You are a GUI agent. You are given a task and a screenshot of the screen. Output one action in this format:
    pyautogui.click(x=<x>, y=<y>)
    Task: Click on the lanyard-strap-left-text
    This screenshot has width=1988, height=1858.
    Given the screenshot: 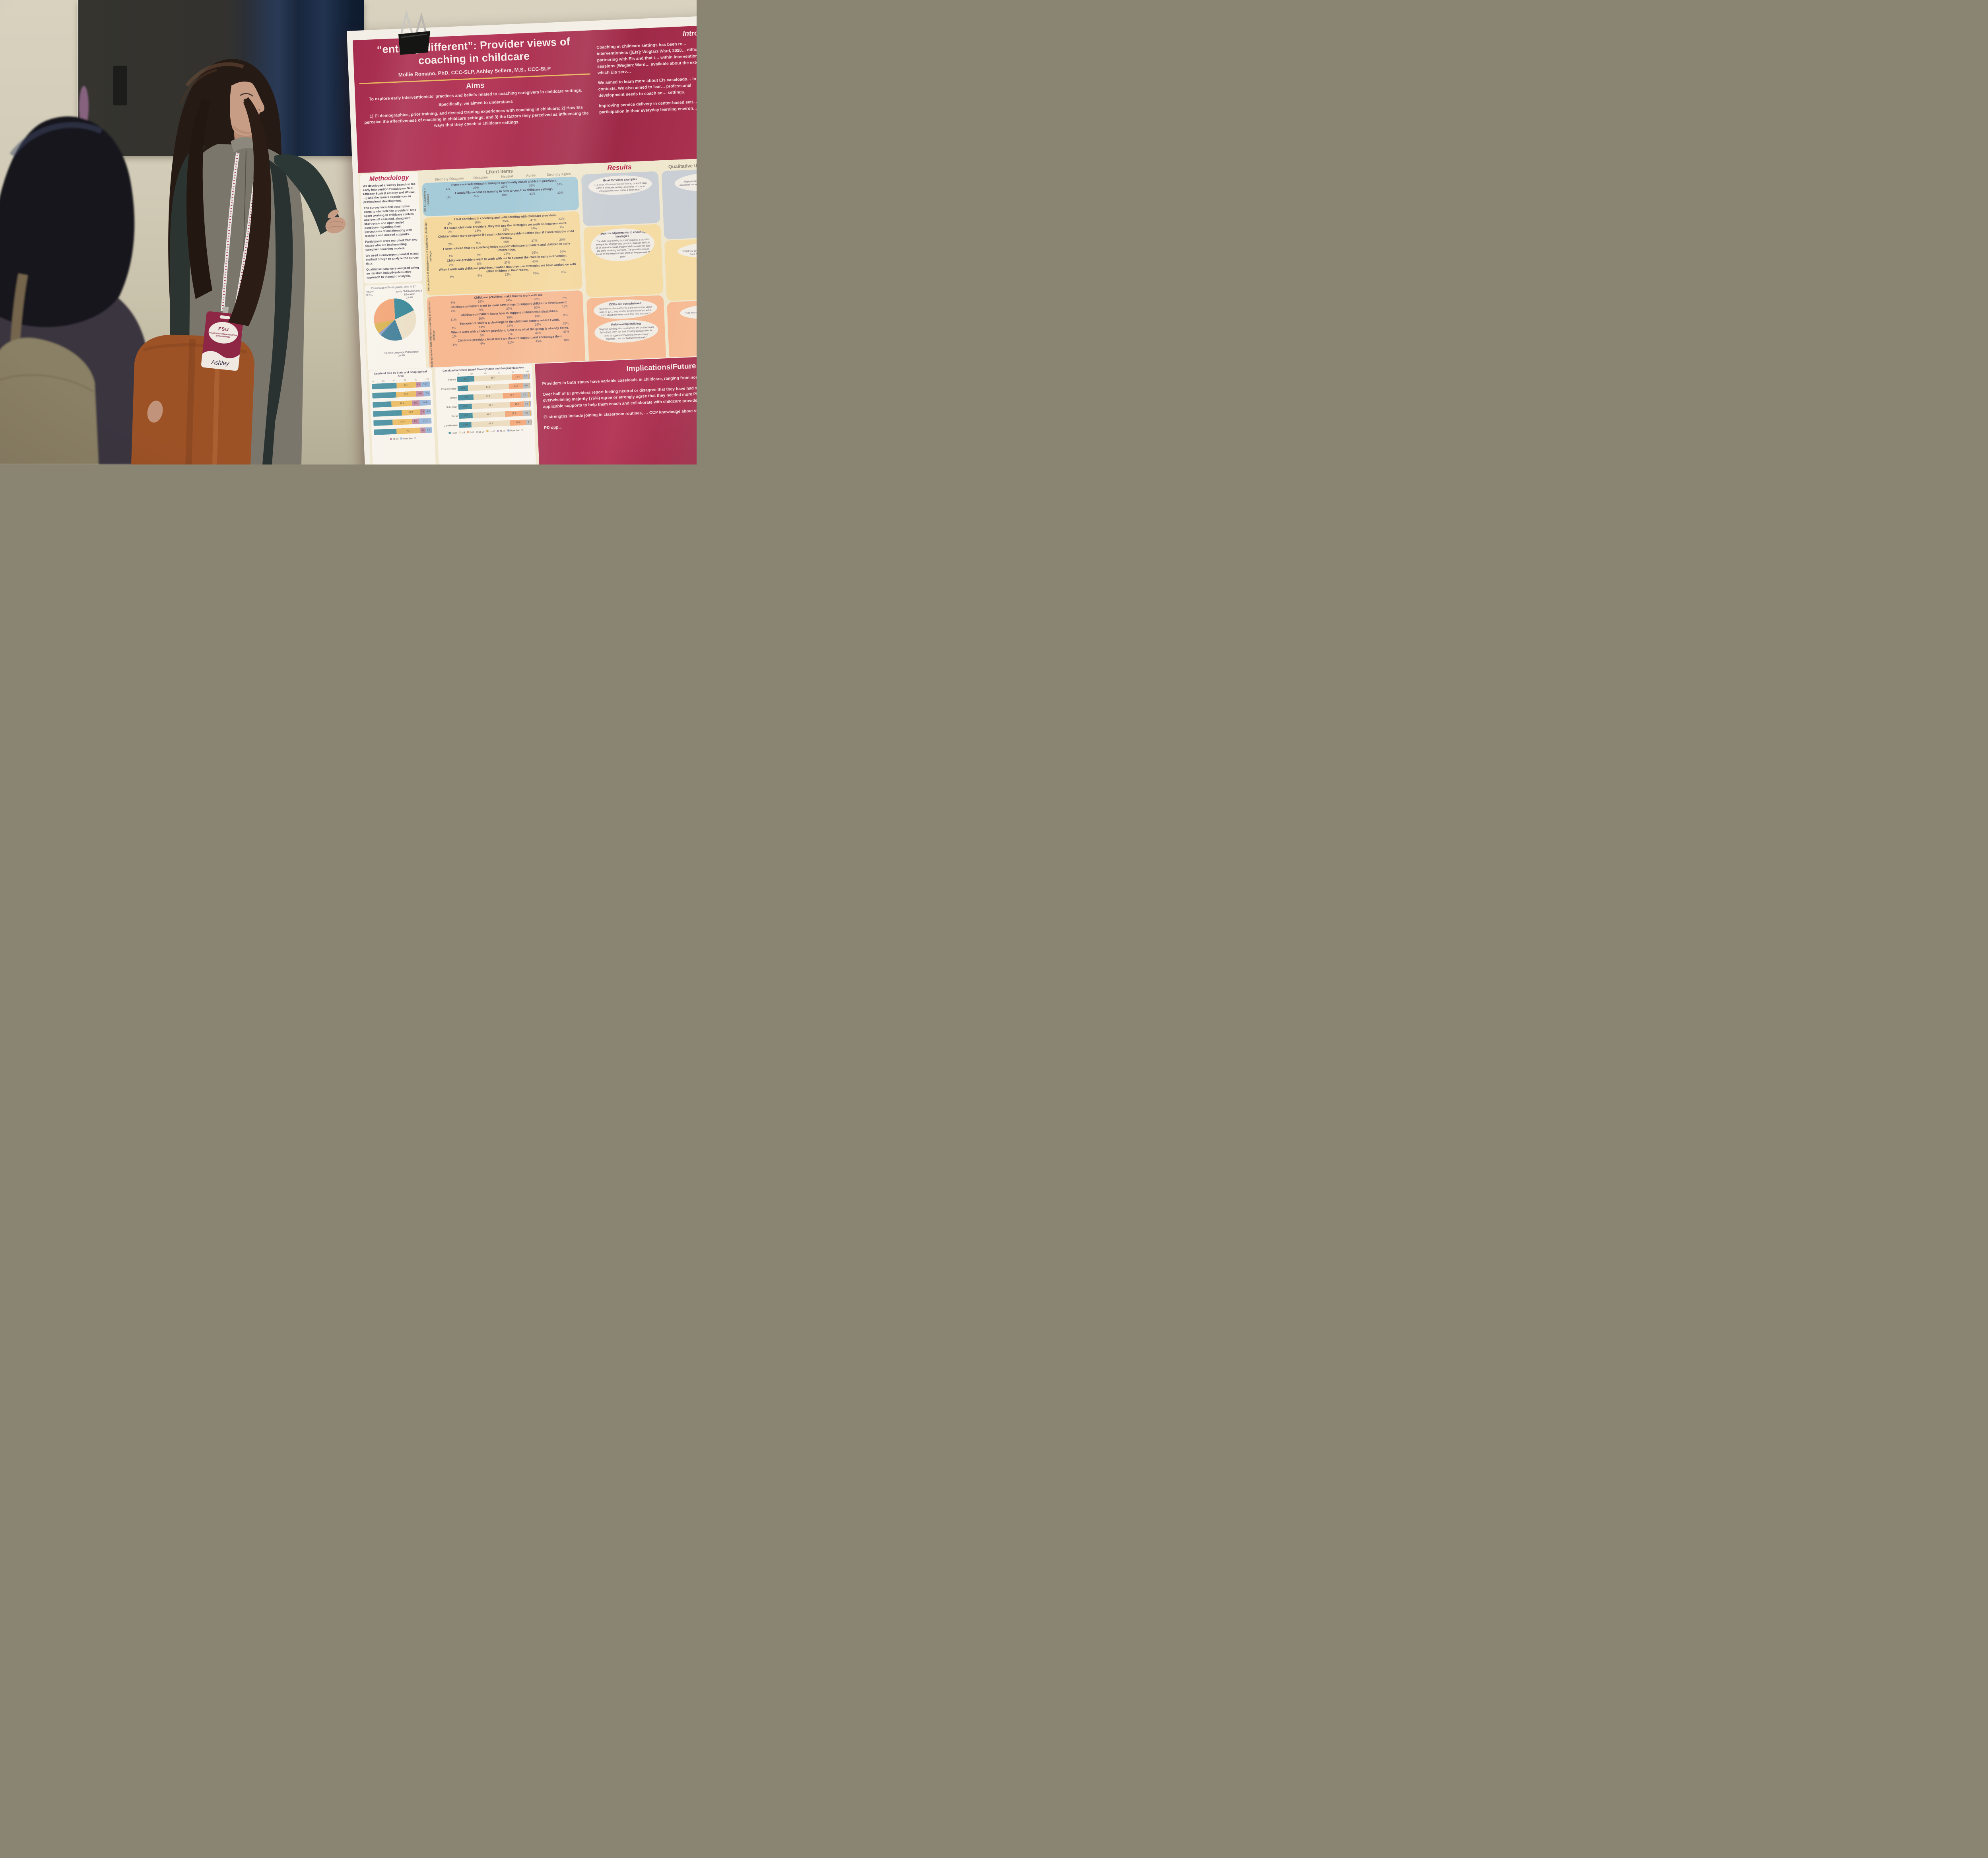 What is the action you would take?
    pyautogui.click(x=230, y=231)
    